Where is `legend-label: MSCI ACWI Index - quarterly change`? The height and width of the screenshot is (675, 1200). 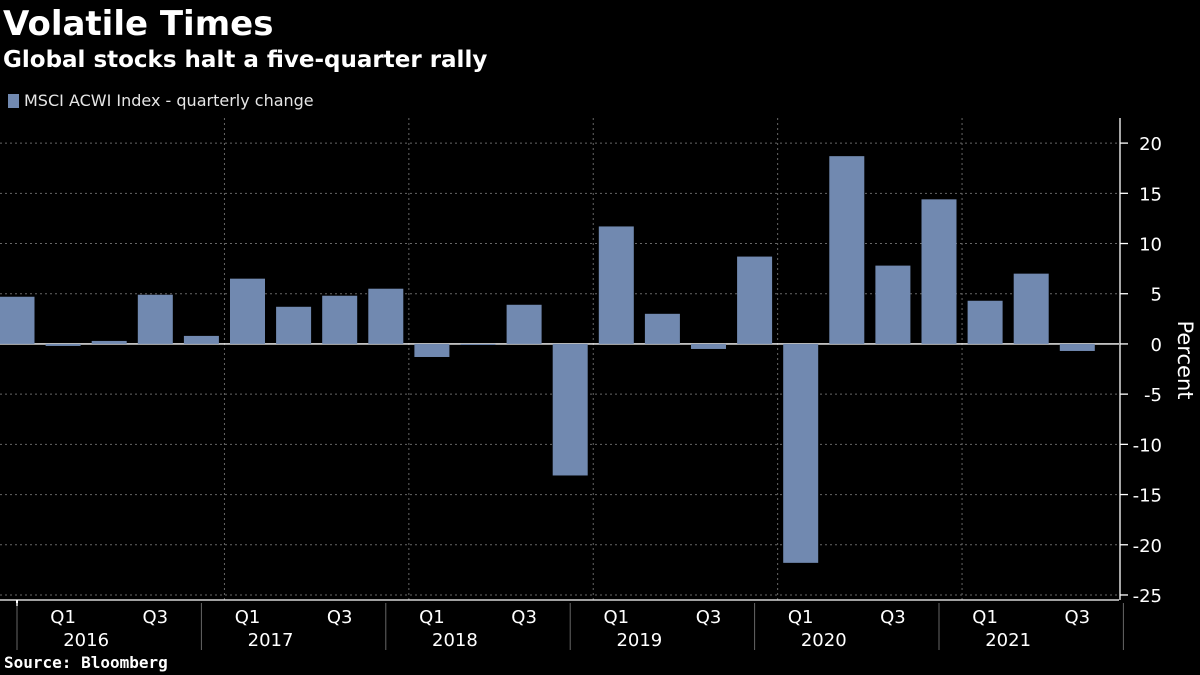
legend-label: MSCI ACWI Index - quarterly change is located at coordinates (169, 100).